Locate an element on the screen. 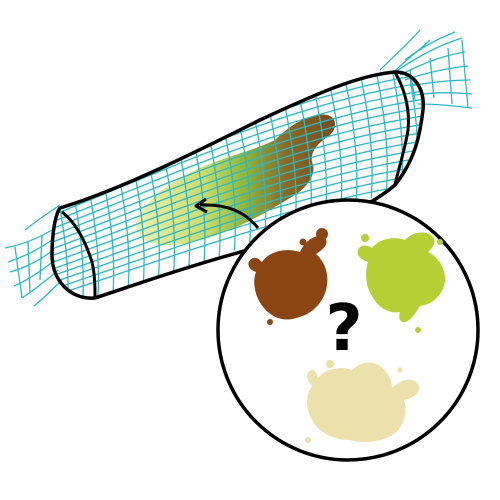  gradient-stain is located at coordinates (235, 180).